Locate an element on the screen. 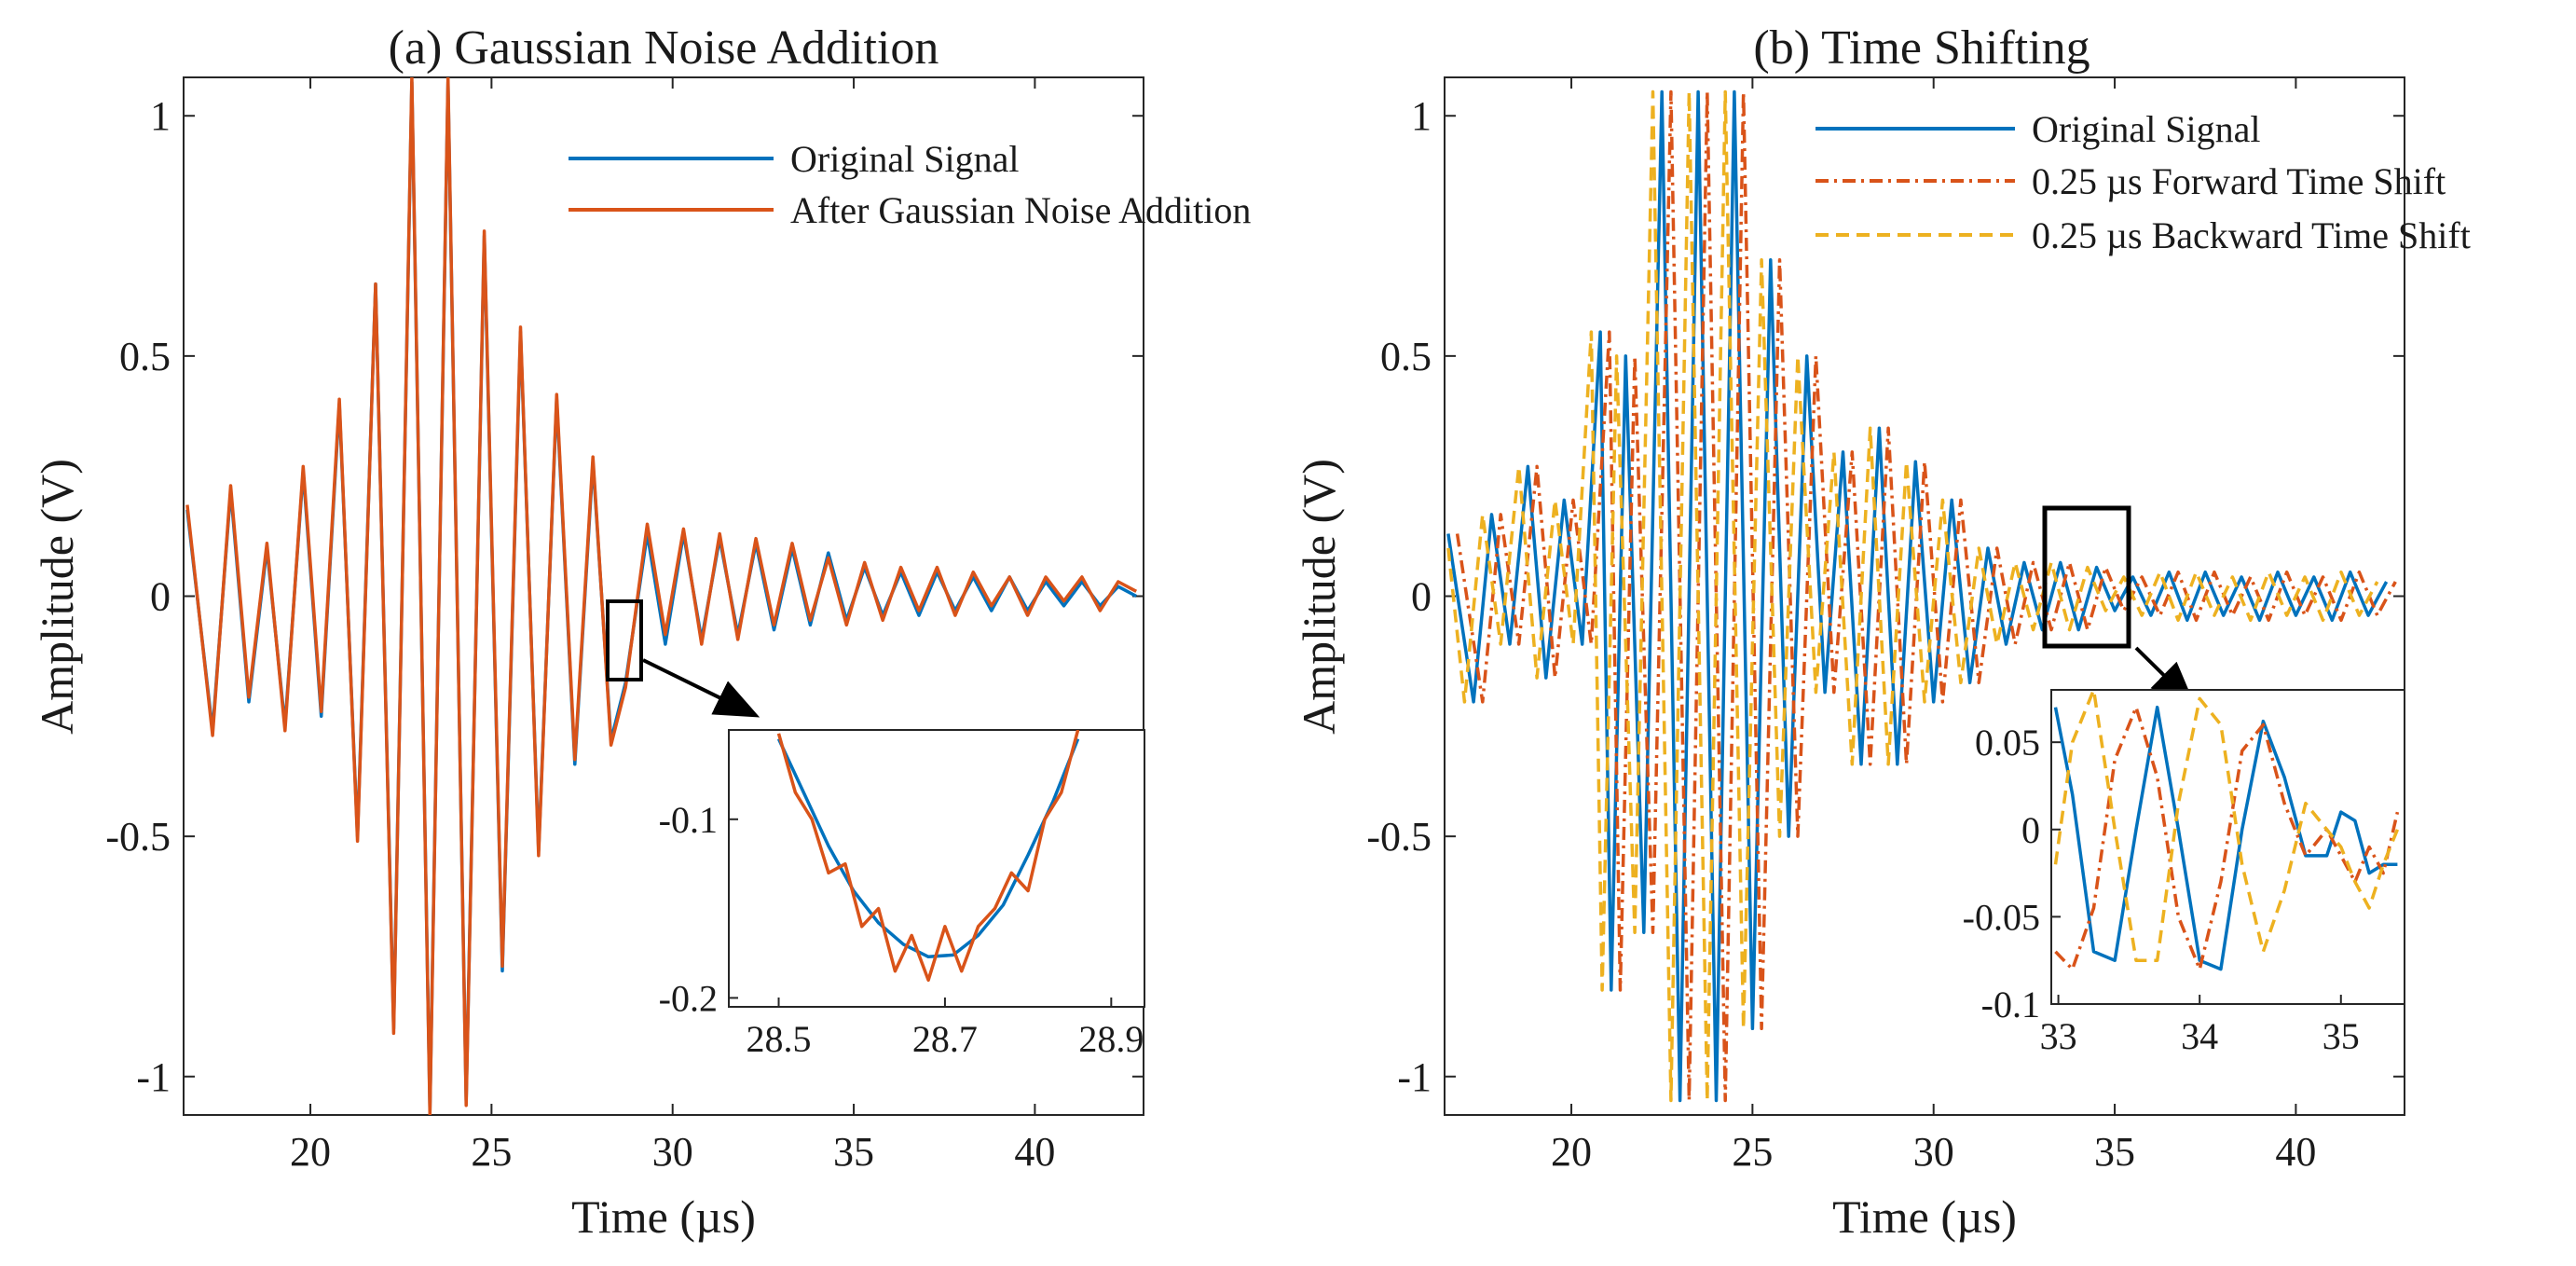 The width and height of the screenshot is (2576, 1266). chart-b-inset-ytick-label: -0.05 is located at coordinates (2001, 917).